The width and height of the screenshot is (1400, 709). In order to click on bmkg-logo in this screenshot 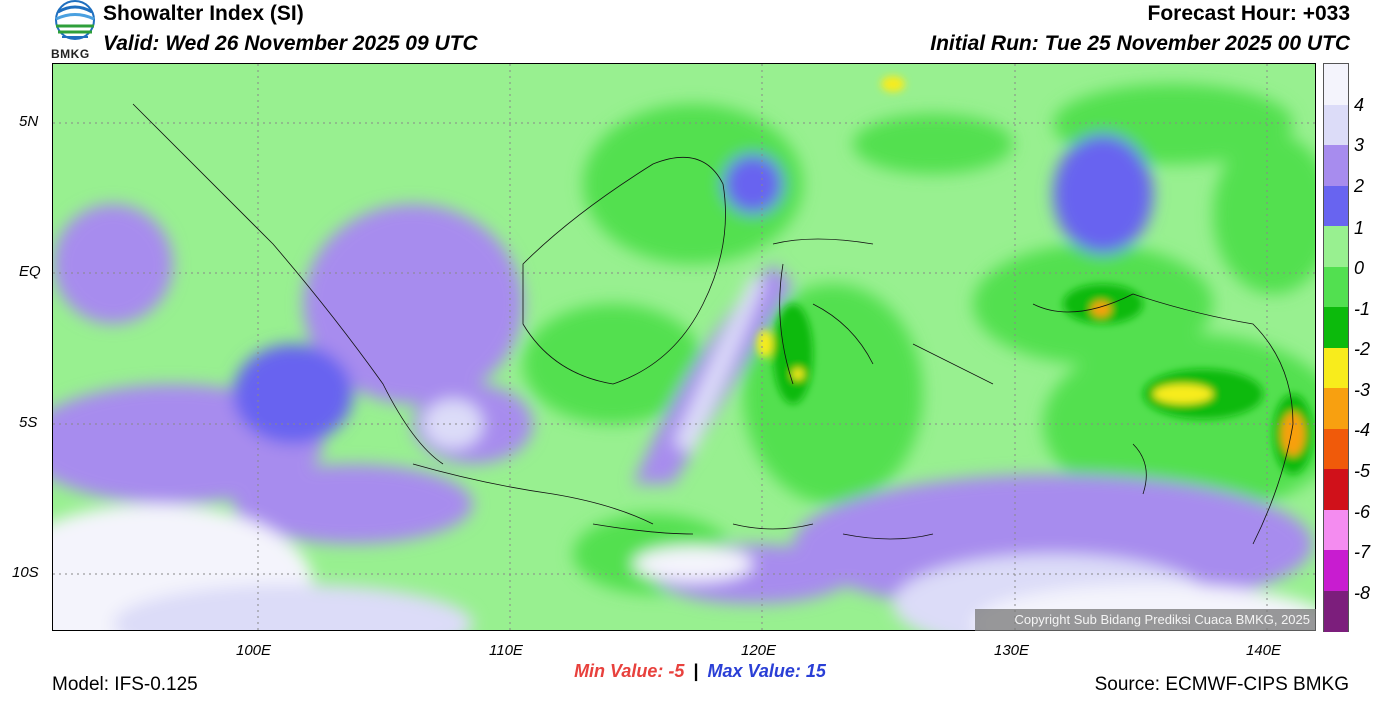, I will do `click(75, 30)`.